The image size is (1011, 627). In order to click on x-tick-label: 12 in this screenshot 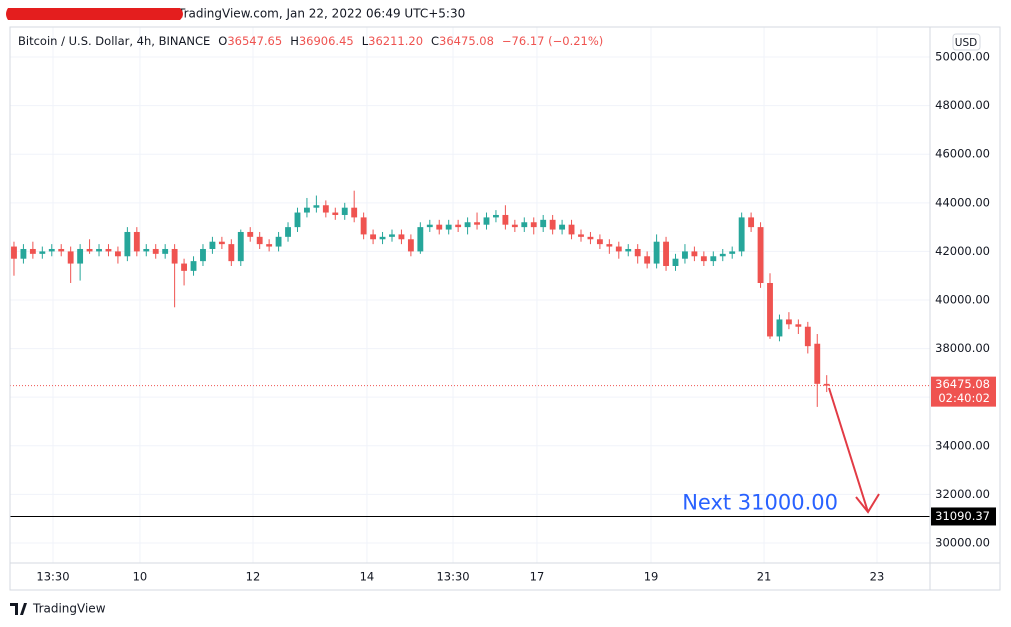, I will do `click(253, 577)`.